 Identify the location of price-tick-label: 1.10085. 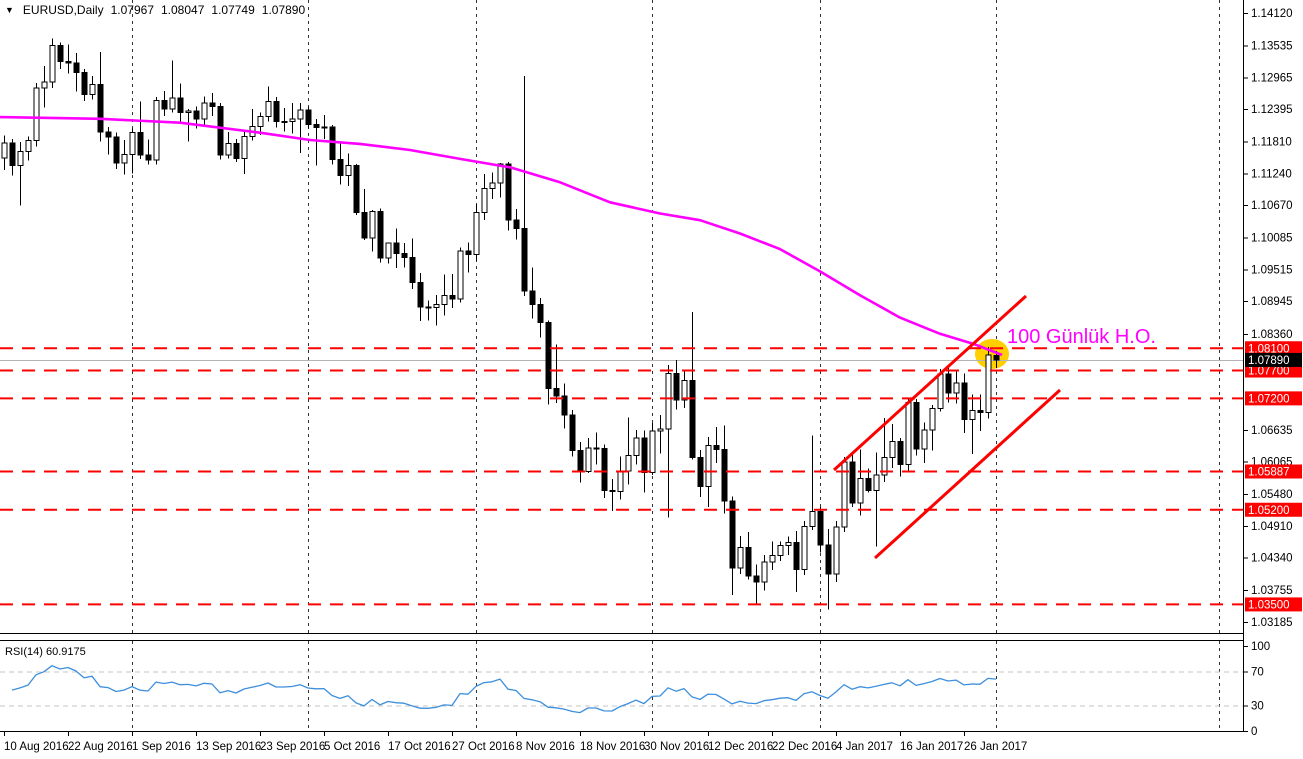
(1272, 239).